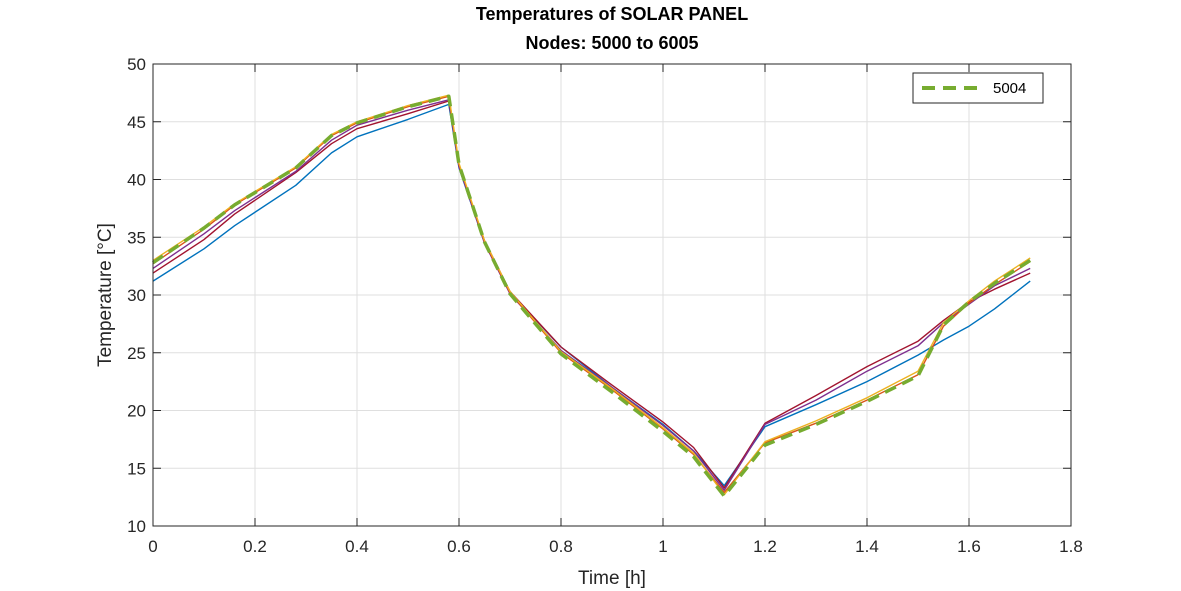  Describe the element at coordinates (561, 546) in the screenshot. I see `x-tick-label: 0.8` at that location.